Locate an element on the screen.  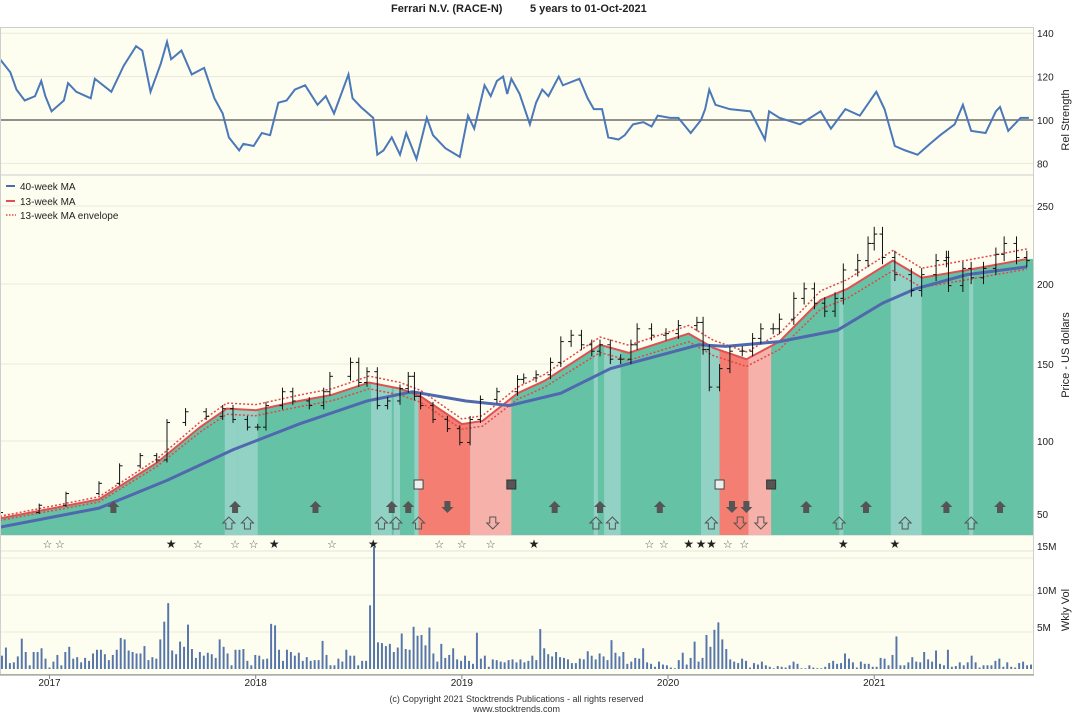
volume-tick-label: 10M is located at coordinates (1046, 591).